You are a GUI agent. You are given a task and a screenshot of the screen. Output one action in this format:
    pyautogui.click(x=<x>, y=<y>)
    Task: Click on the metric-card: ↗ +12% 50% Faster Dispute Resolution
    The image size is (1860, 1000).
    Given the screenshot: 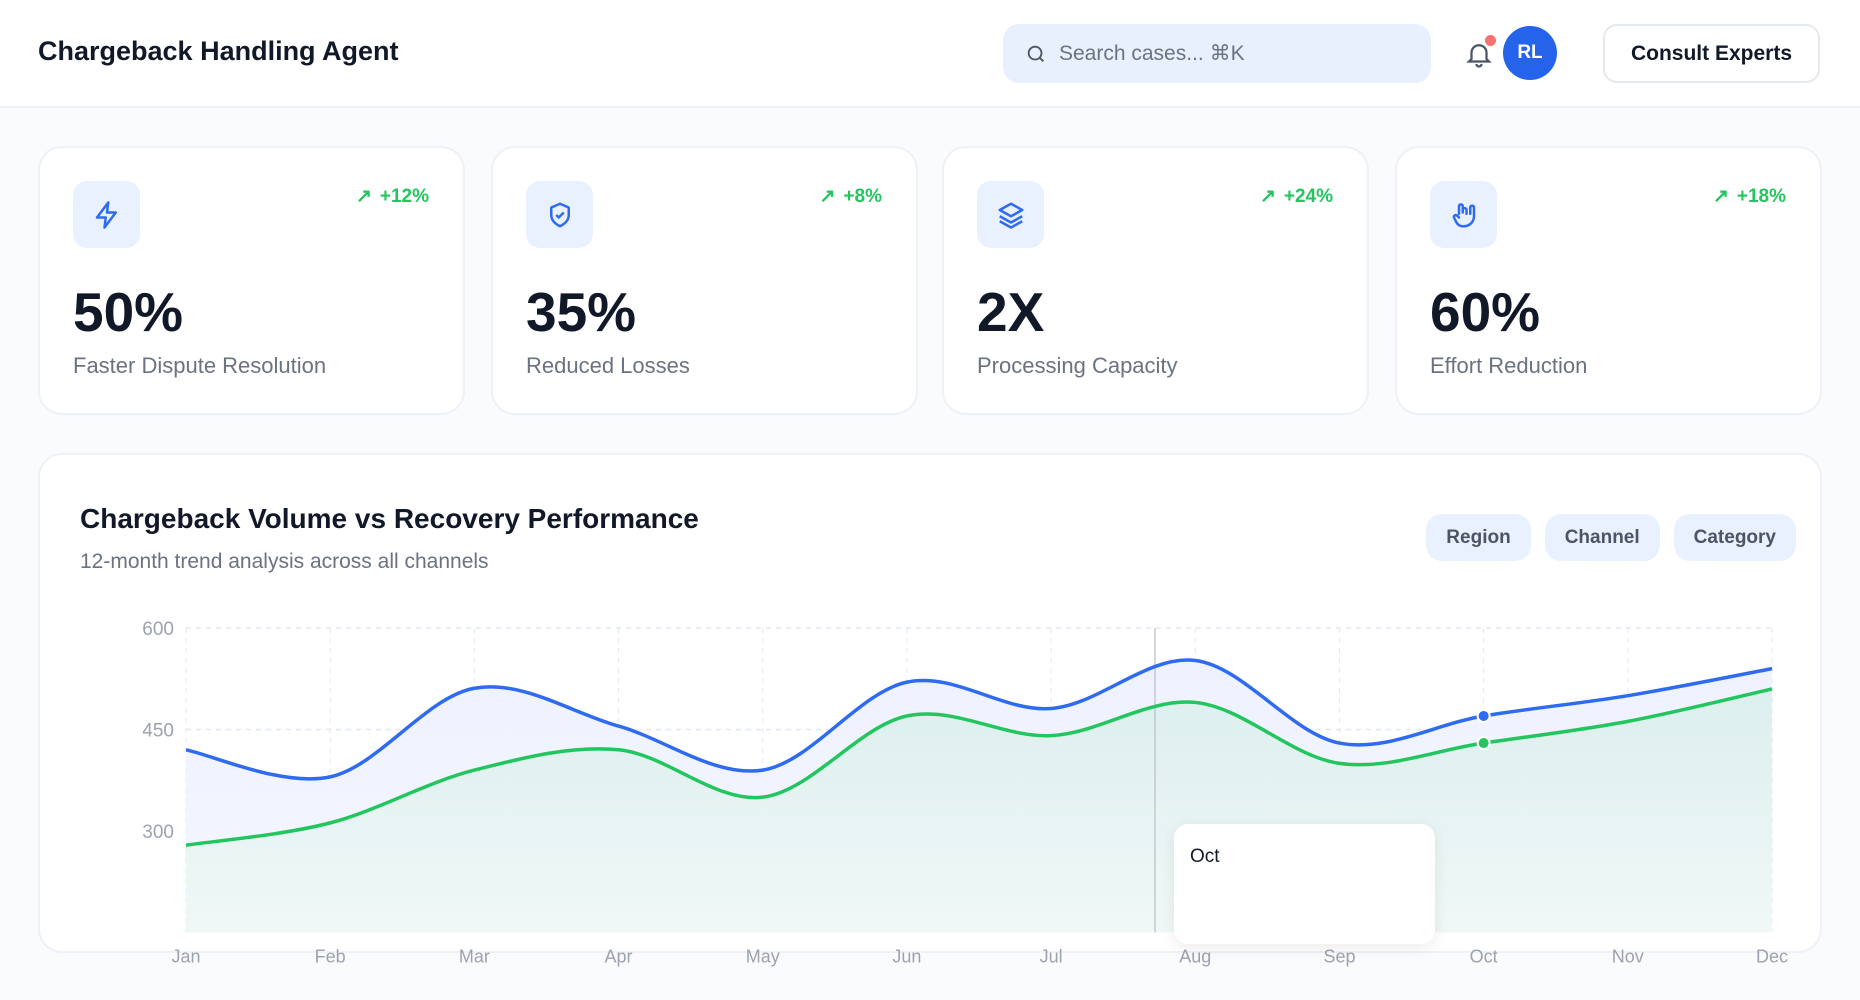 What is the action you would take?
    pyautogui.click(x=251, y=280)
    